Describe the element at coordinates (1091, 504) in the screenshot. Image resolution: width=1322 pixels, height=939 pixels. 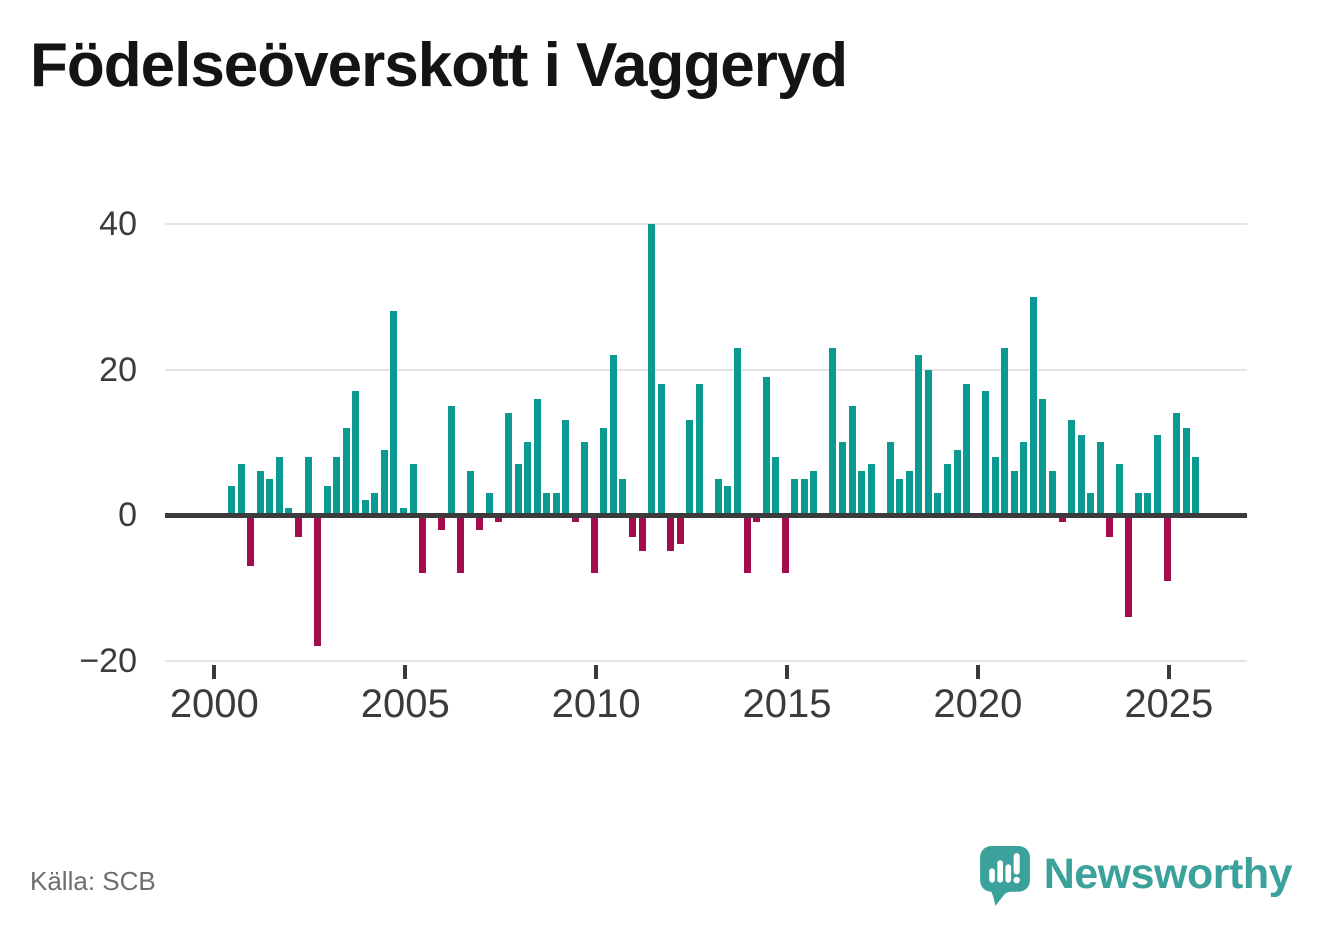
I see `bar-2022-Q4` at that location.